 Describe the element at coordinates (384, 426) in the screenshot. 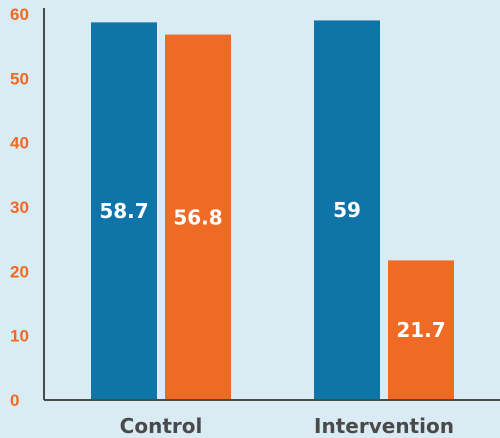

I see `category-label-intervention: Intervention` at that location.